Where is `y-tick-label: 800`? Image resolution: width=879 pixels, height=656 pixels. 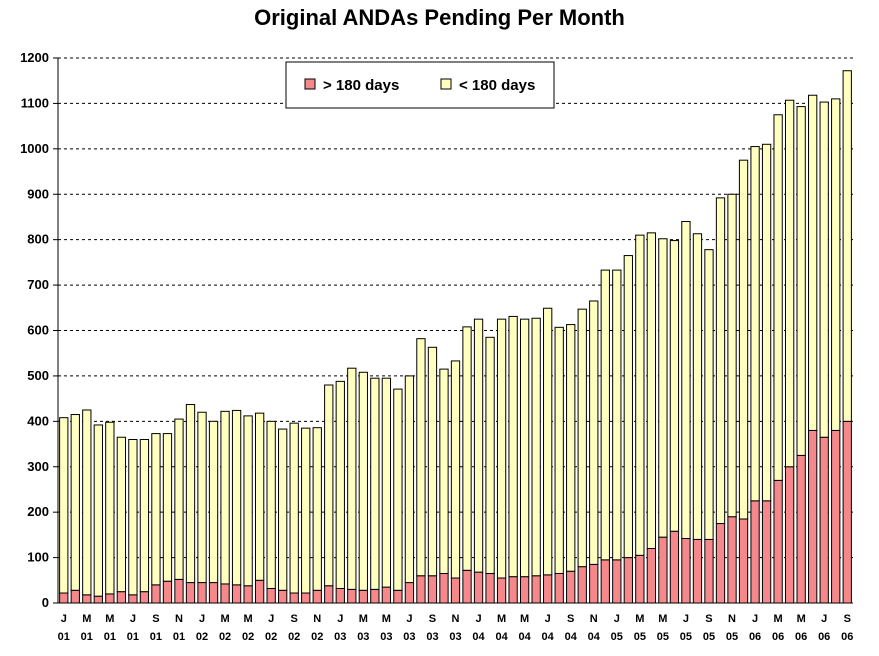
y-tick-label: 800 is located at coordinates (38, 239).